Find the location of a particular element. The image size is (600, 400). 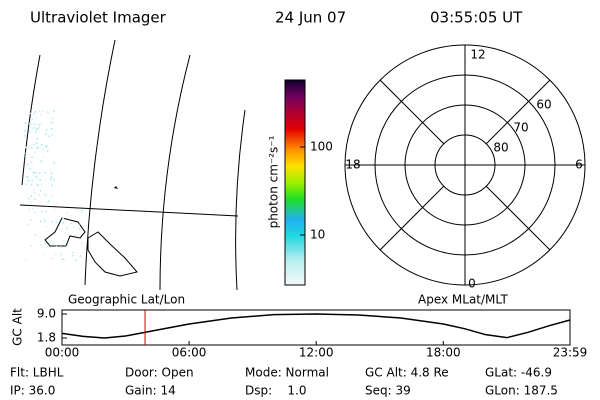

plot-title-left: Geographic Lat/Lon is located at coordinates (126, 300).